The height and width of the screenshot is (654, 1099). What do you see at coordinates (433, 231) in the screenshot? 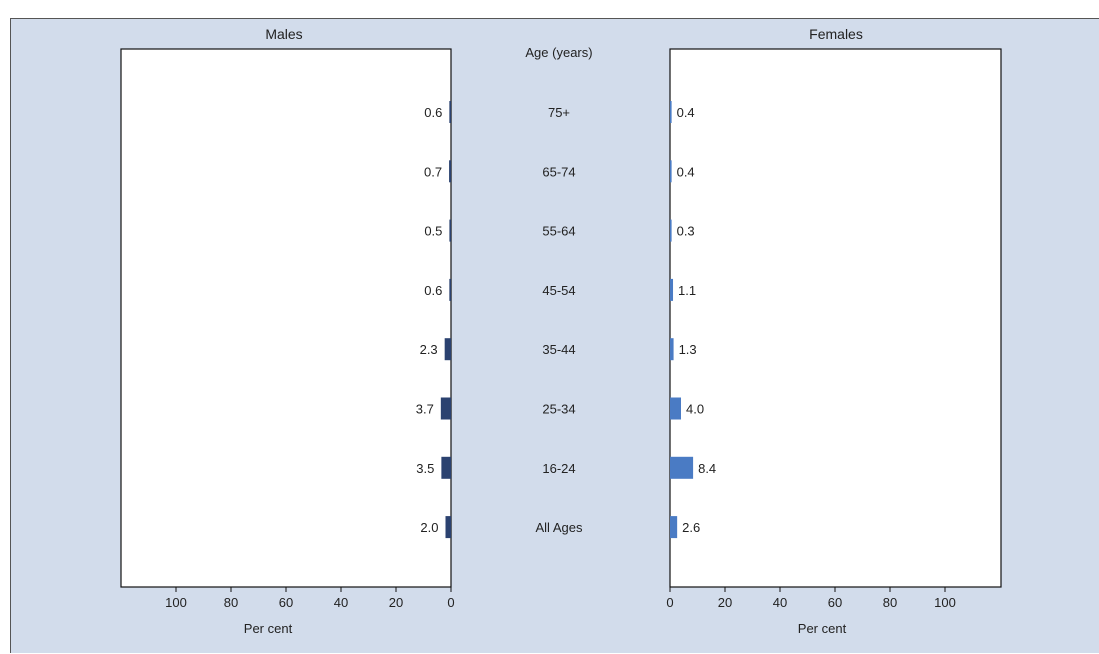
I see `male-value-label: 0.5` at bounding box center [433, 231].